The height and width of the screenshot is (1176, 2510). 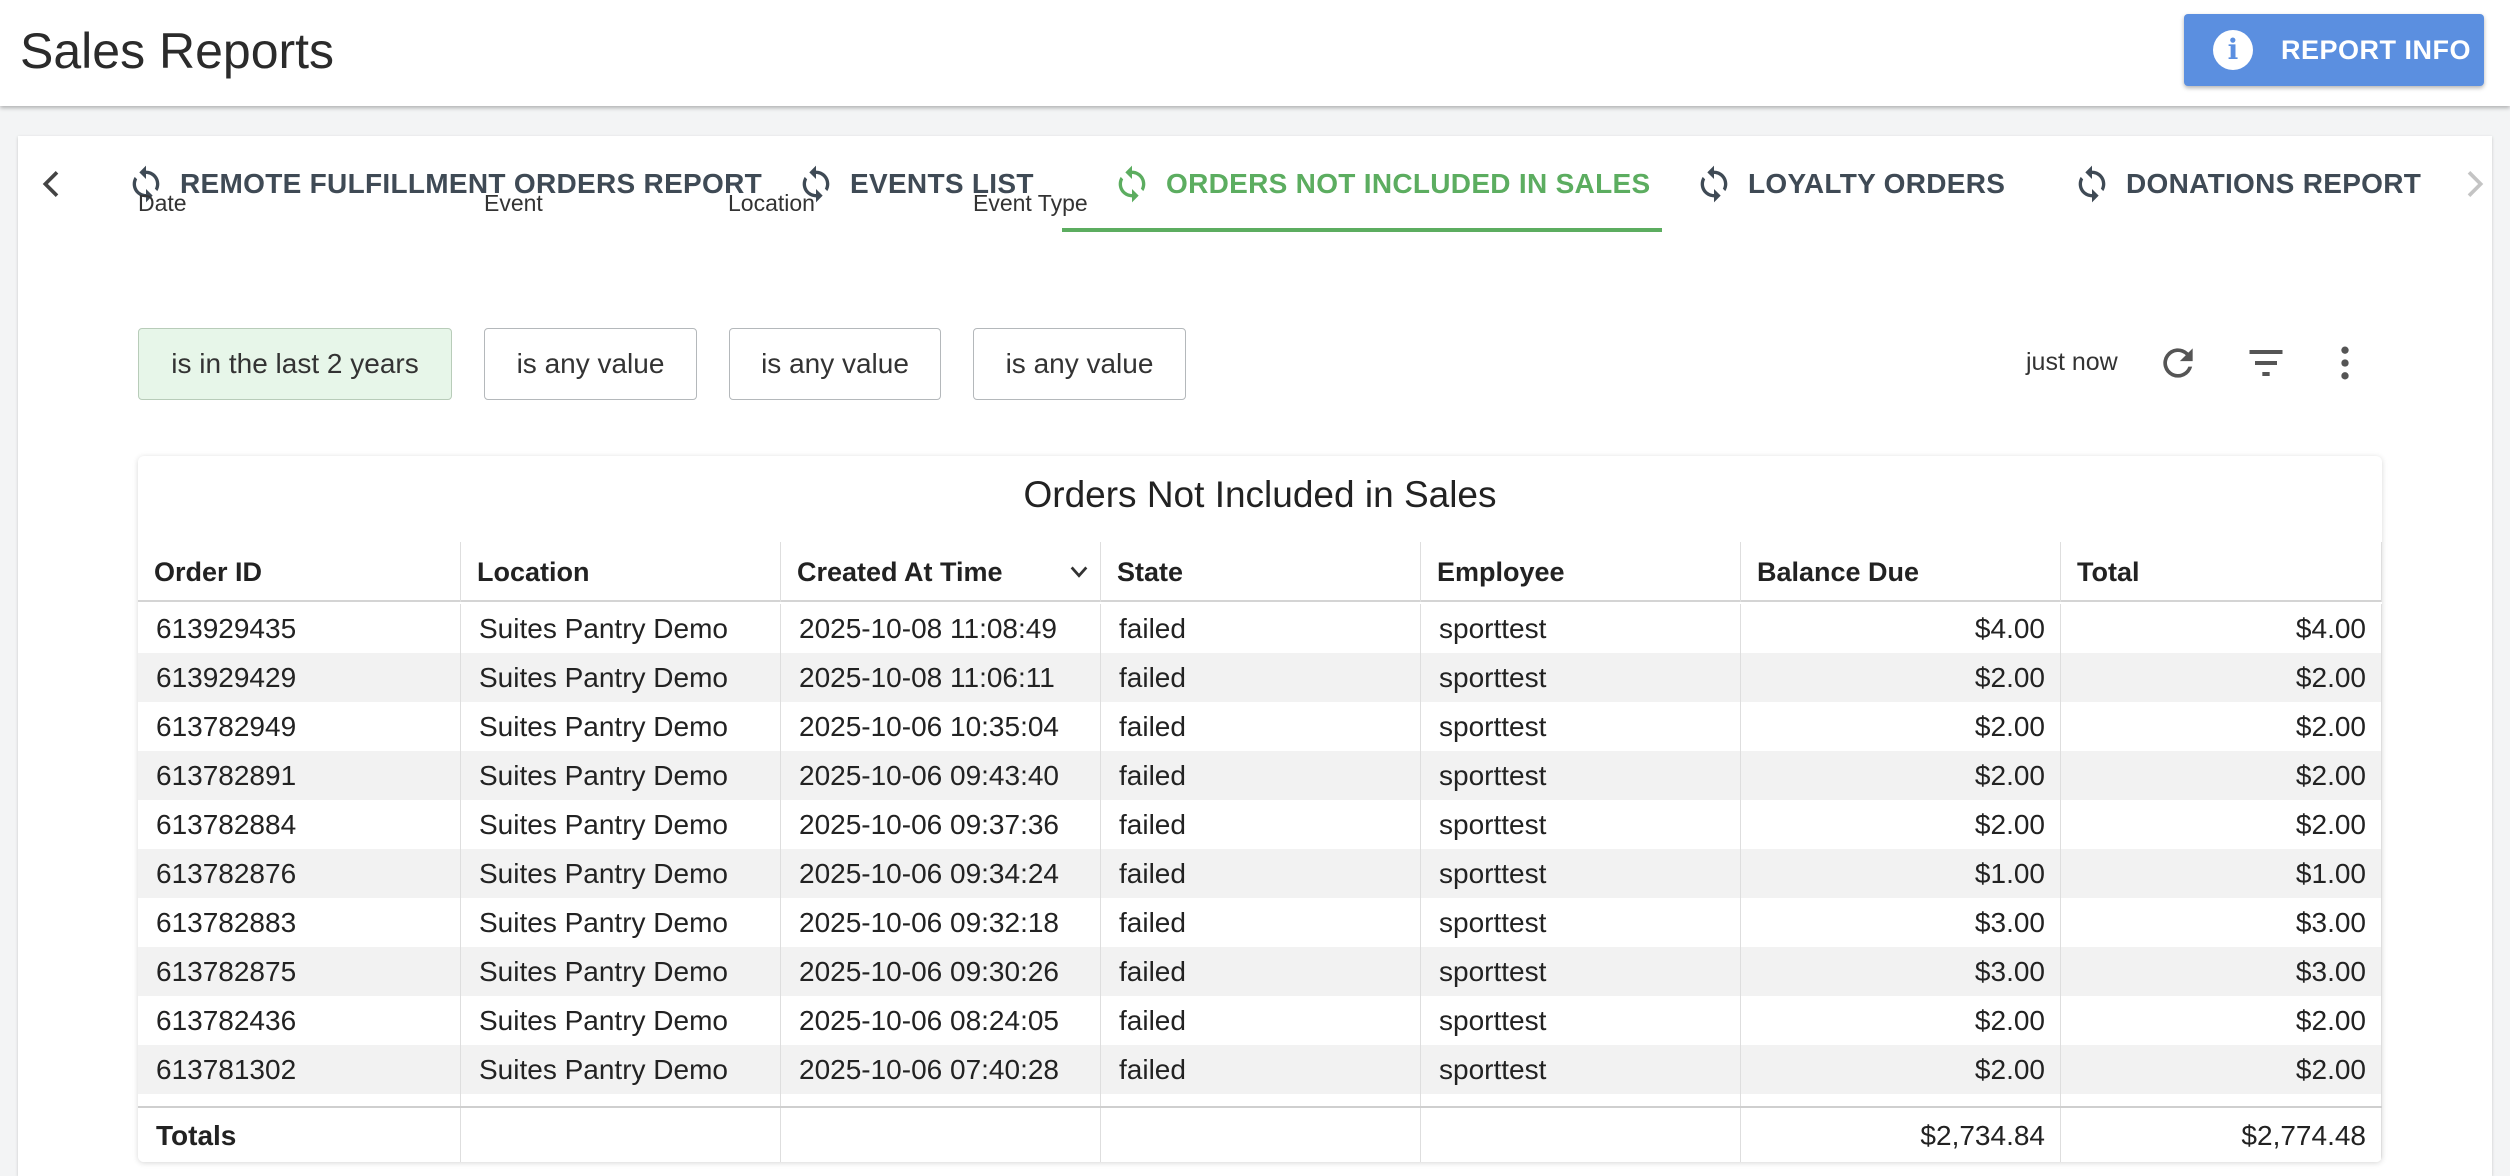 I want to click on column-header-label: Created At Time, so click(x=900, y=571).